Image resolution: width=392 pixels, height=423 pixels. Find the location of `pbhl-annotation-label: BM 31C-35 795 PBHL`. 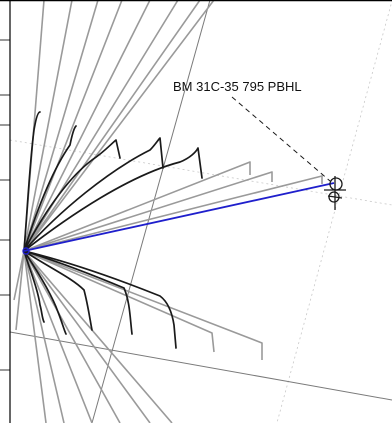

pbhl-annotation-label: BM 31C-35 795 PBHL is located at coordinates (237, 86).